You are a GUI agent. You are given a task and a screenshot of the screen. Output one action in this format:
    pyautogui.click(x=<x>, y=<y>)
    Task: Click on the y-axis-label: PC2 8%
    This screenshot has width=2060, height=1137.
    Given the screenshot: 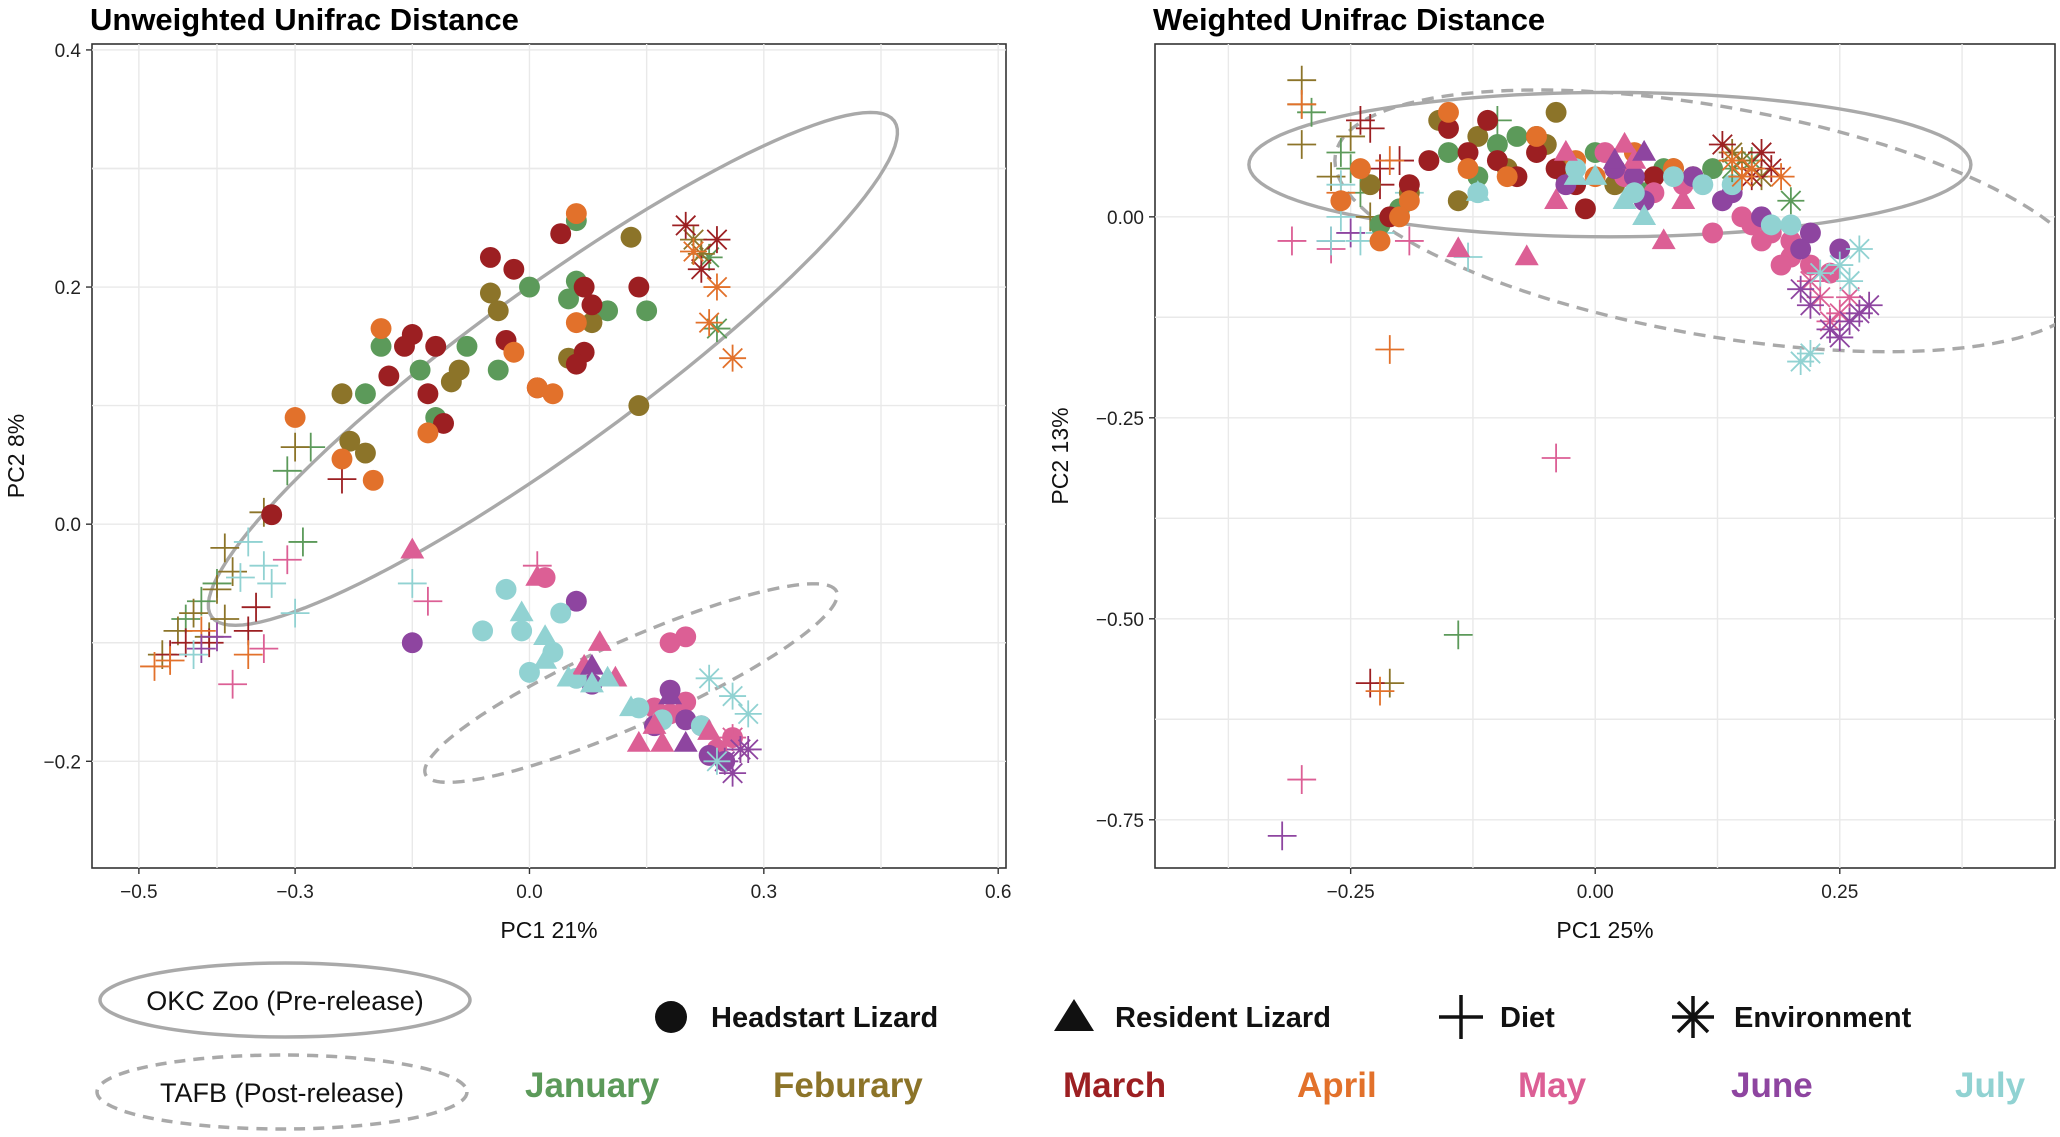 What is the action you would take?
    pyautogui.click(x=16, y=456)
    